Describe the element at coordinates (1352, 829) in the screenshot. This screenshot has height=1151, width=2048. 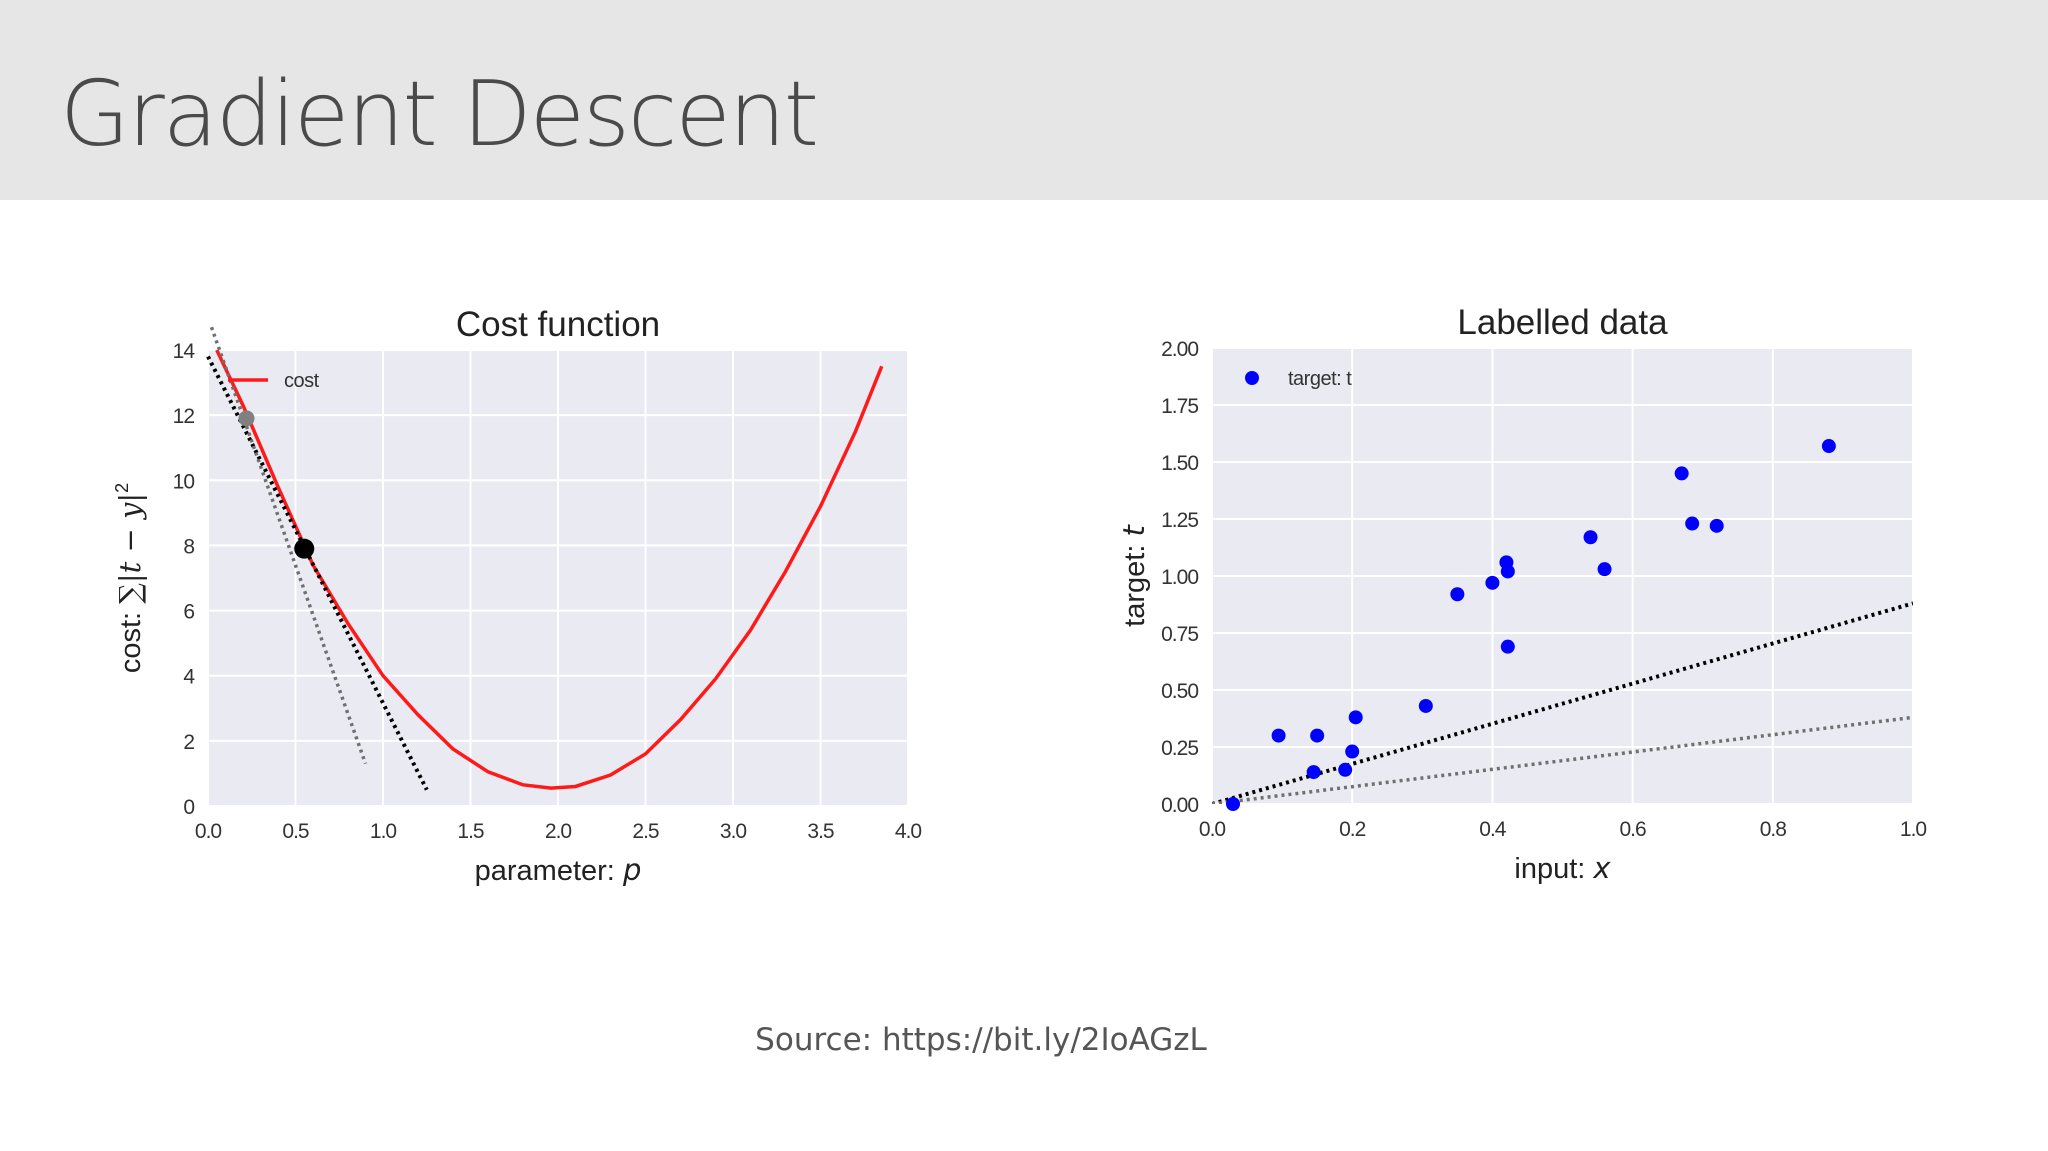
I see `x-tick-label: 0.2` at that location.